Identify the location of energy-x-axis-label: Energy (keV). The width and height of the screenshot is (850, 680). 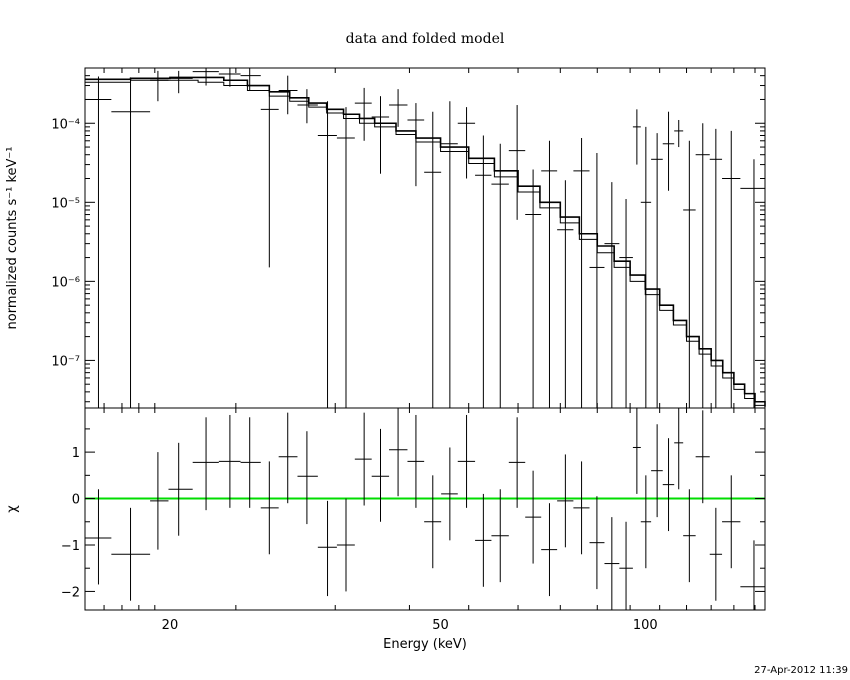
(425, 644).